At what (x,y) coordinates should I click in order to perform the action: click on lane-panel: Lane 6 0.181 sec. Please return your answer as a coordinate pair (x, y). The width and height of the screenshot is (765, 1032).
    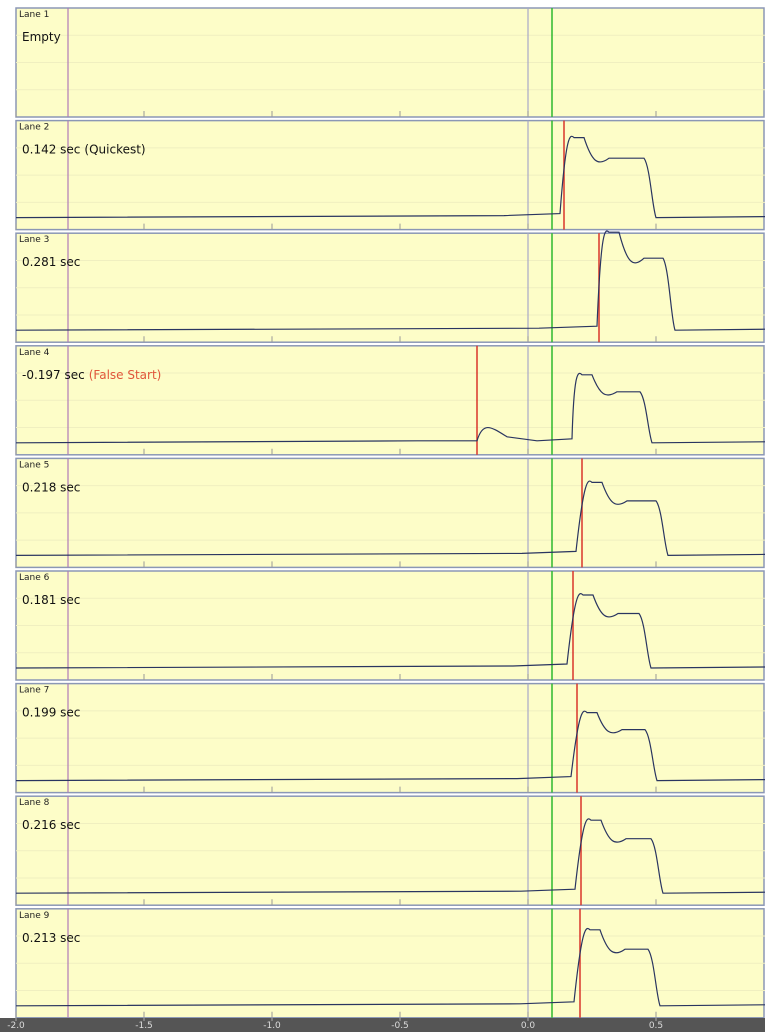
    Looking at the image, I should click on (390, 625).